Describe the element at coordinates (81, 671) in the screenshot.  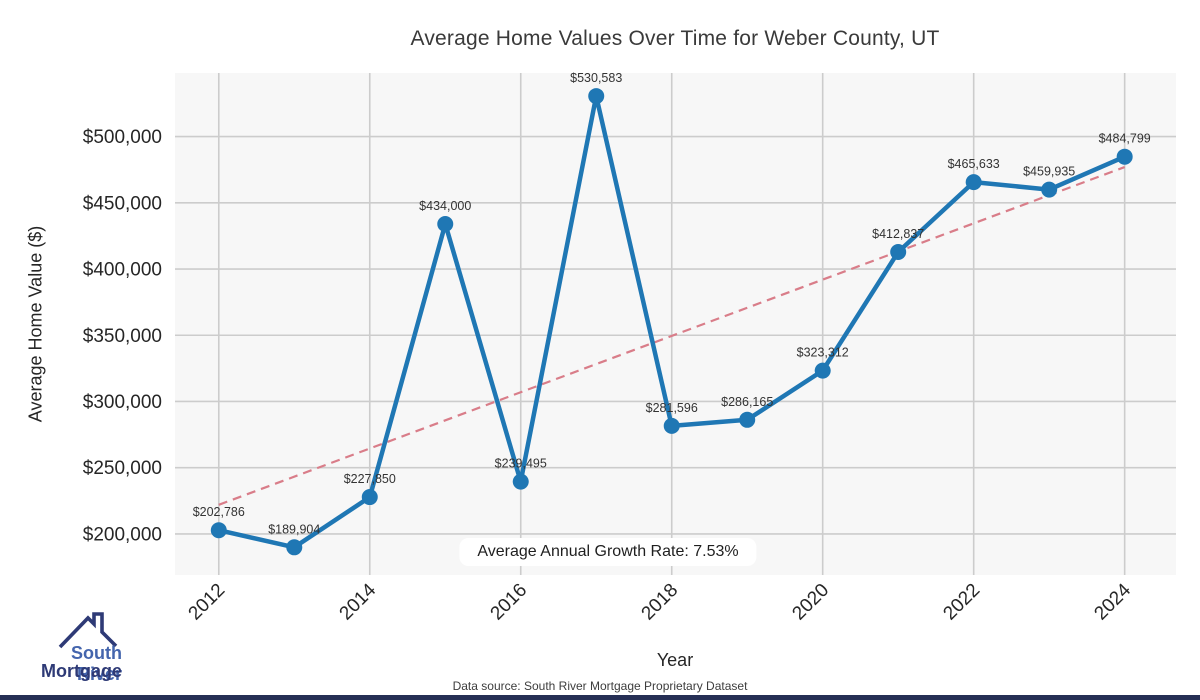
I see `logo-text-mortgage: Mortgage` at that location.